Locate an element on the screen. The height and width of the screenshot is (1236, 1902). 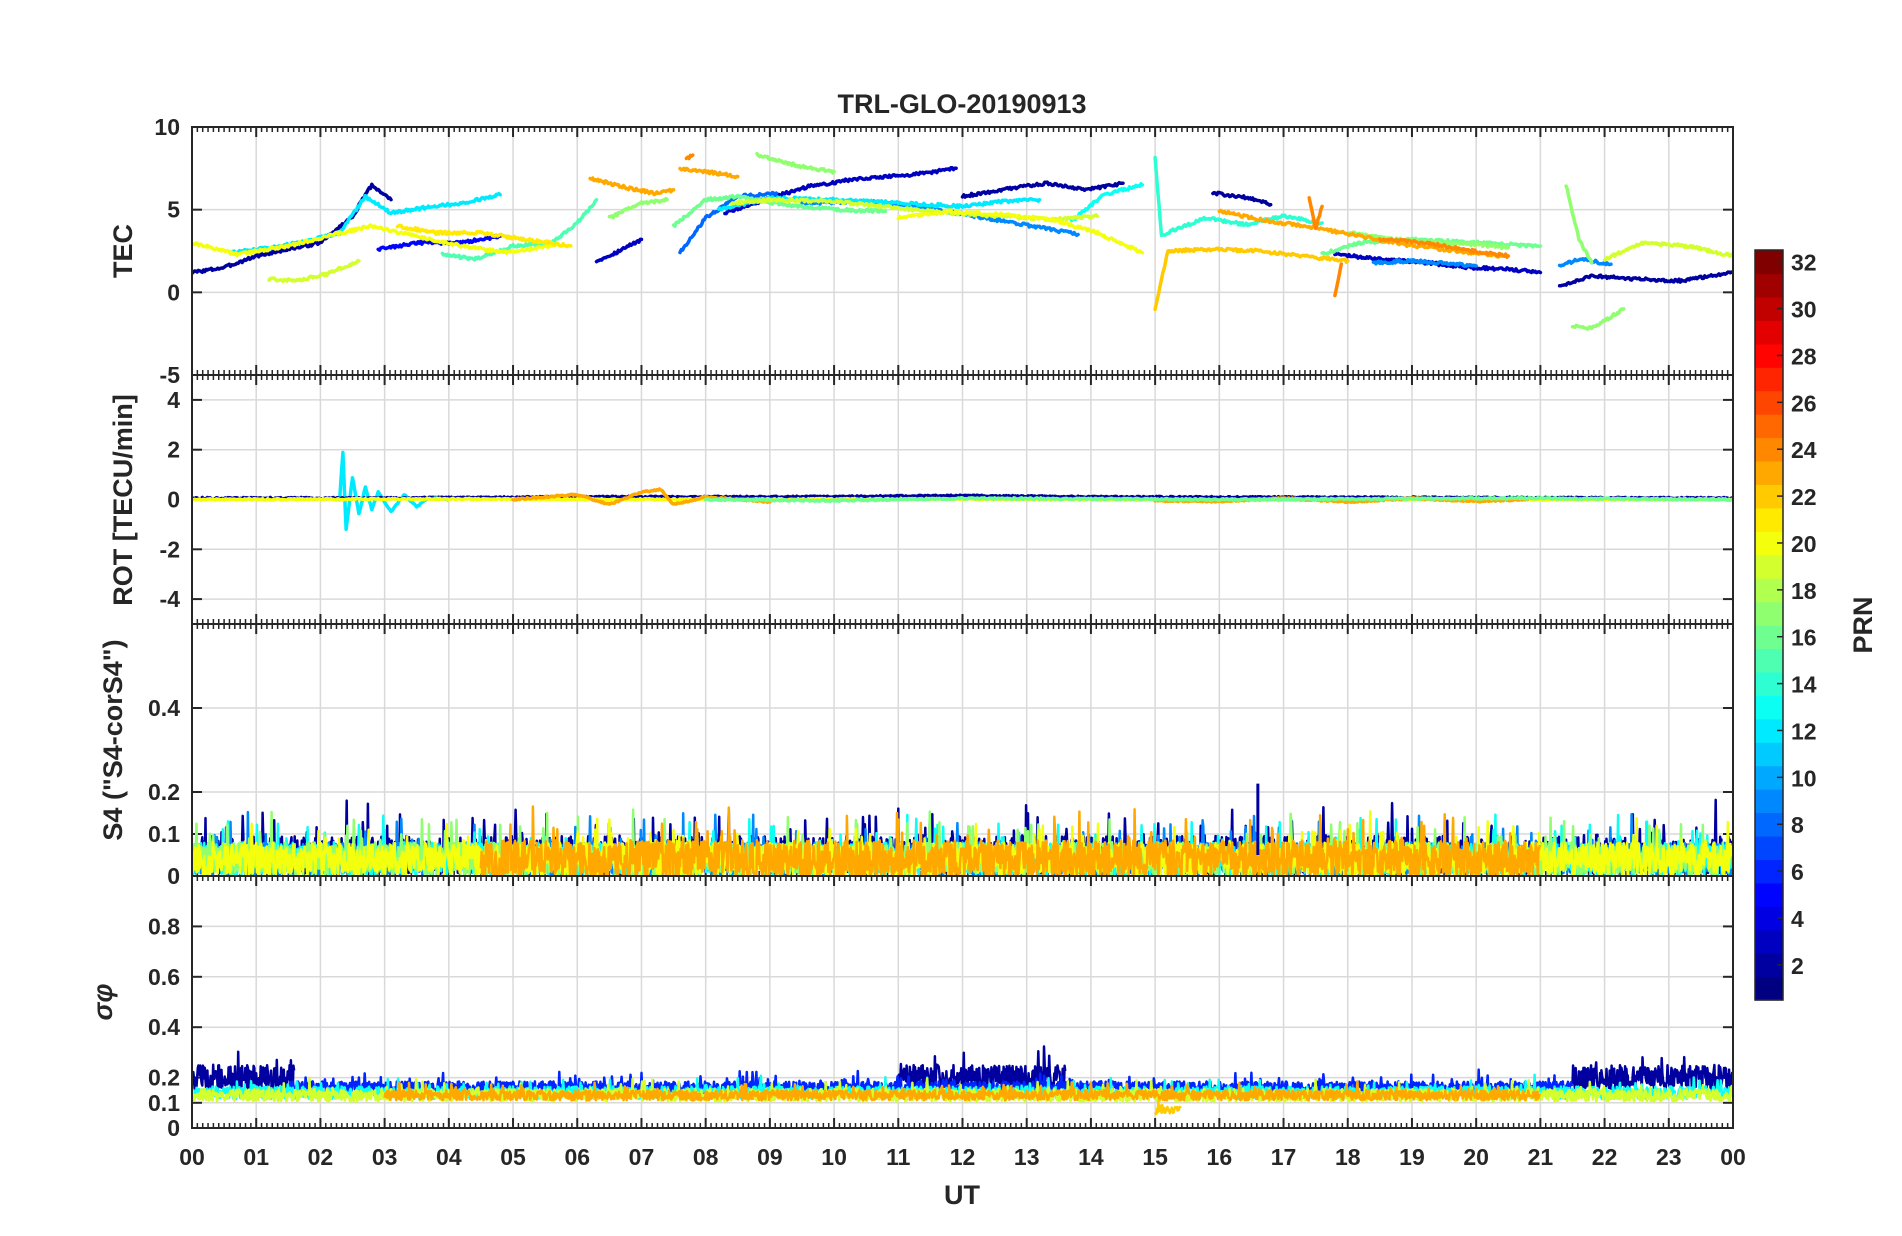
sigma-series is located at coordinates (962, 1080).